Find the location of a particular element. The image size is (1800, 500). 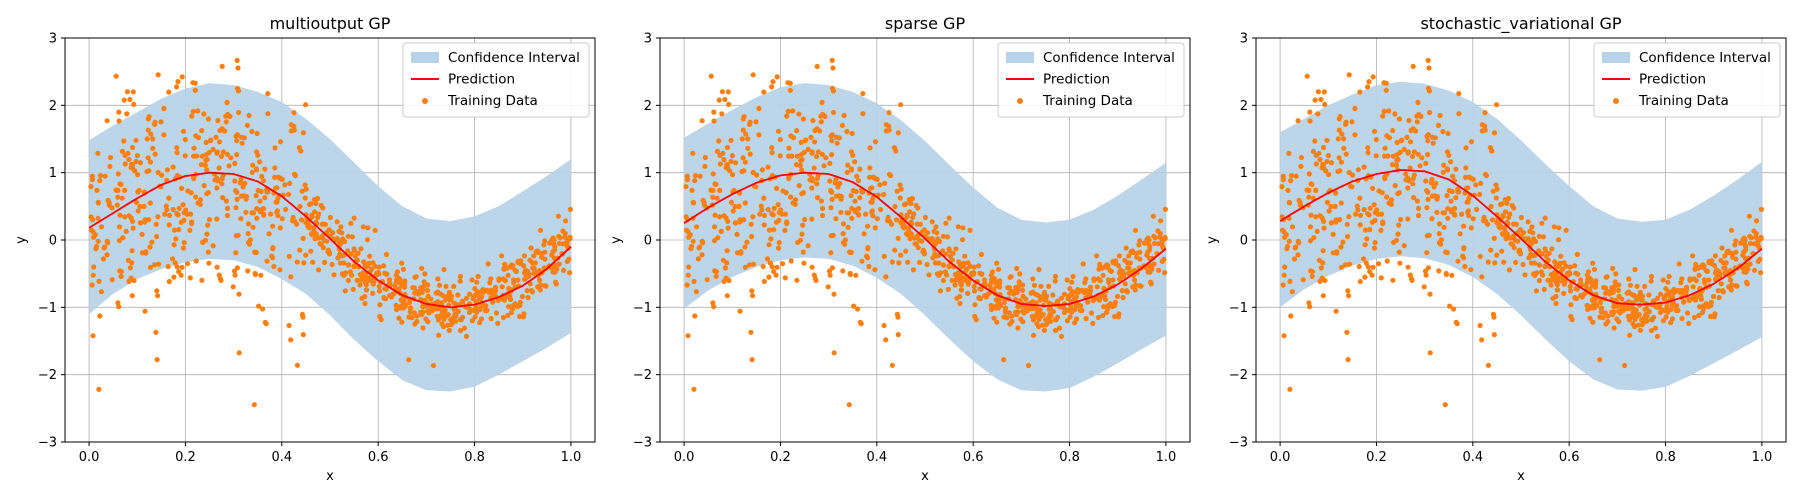

x-axis-label: x is located at coordinates (330, 476).